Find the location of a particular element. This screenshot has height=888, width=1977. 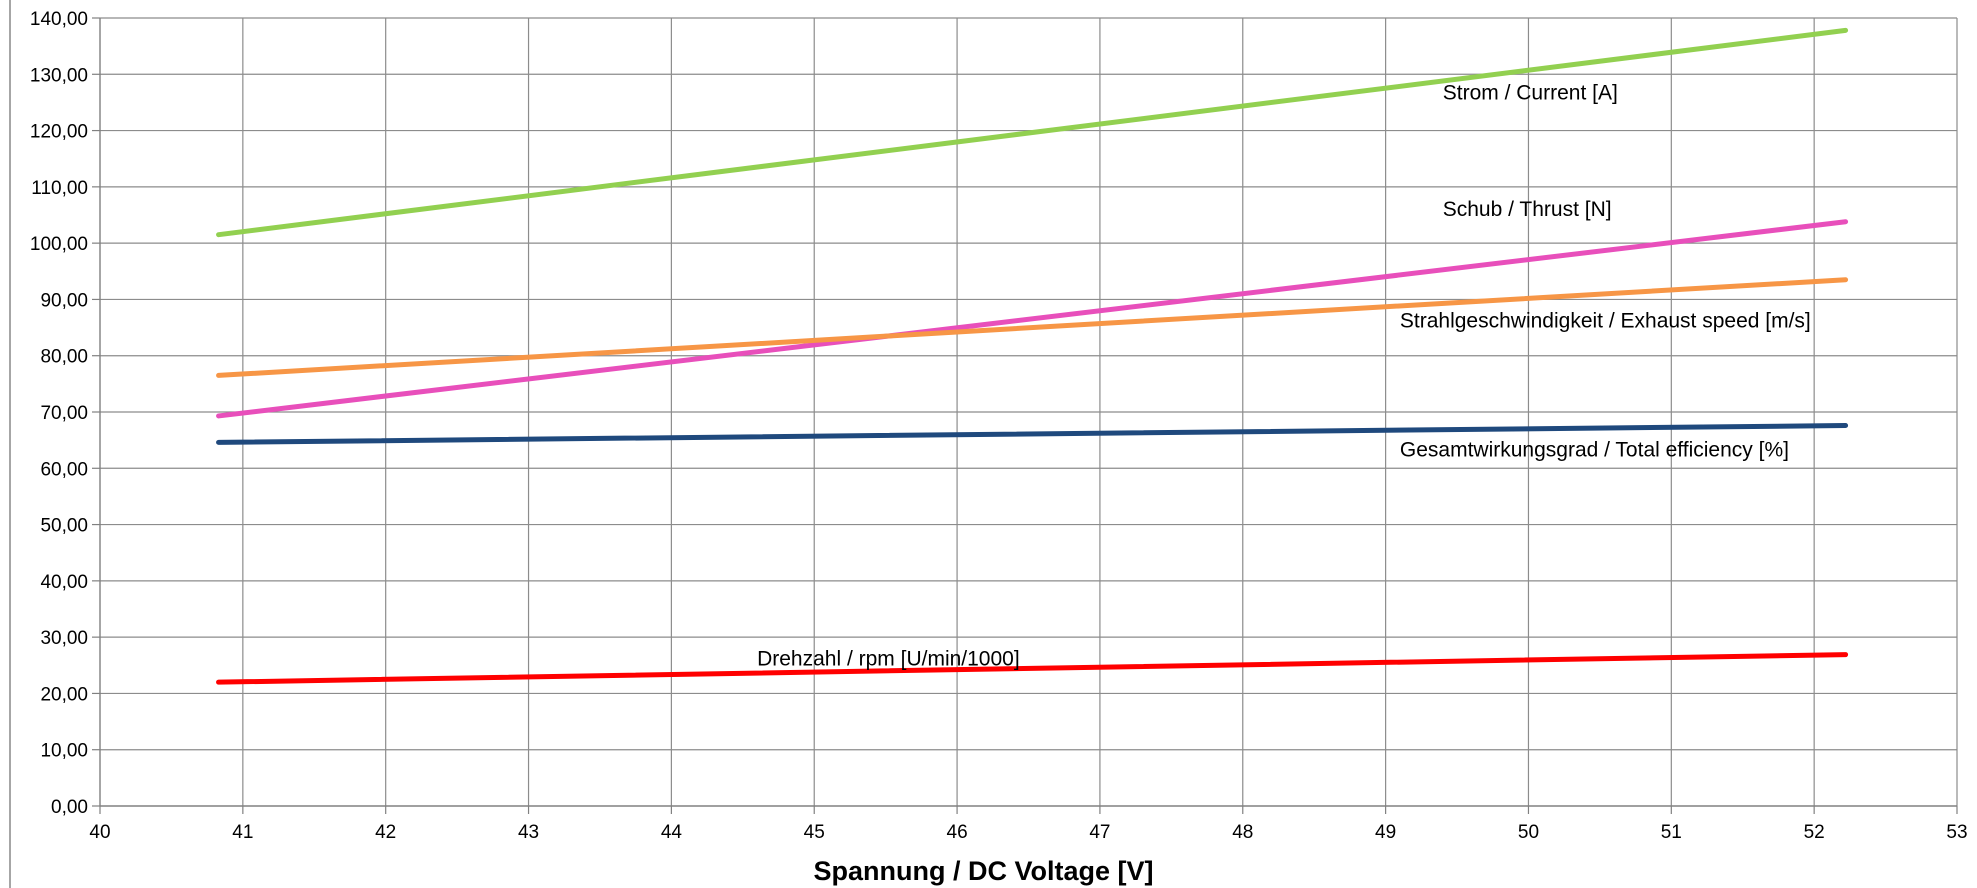

y-tick-label: 140,00 is located at coordinates (59, 19).